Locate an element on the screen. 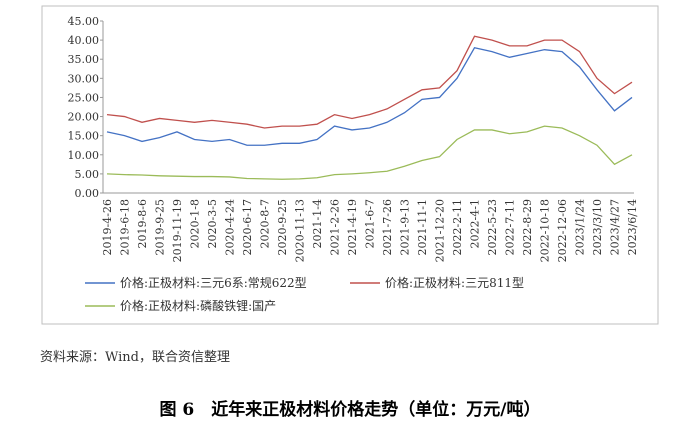 This screenshot has height=440, width=700. x-tick-label: 2019-8-6 is located at coordinates (142, 223).